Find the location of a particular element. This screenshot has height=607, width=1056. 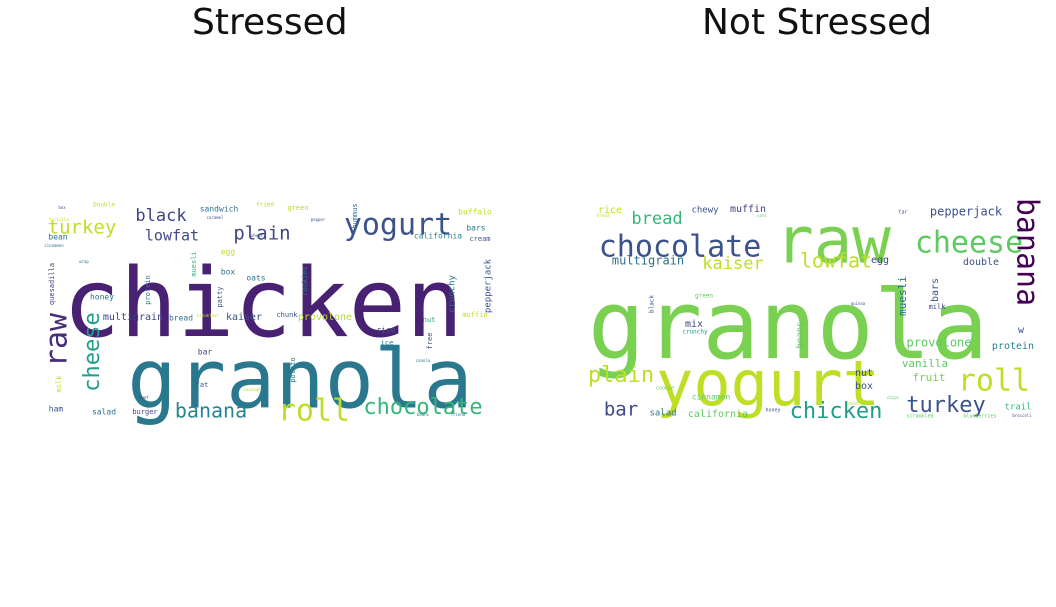

not-stressed-word-multigrain: multigrain is located at coordinates (648, 261).